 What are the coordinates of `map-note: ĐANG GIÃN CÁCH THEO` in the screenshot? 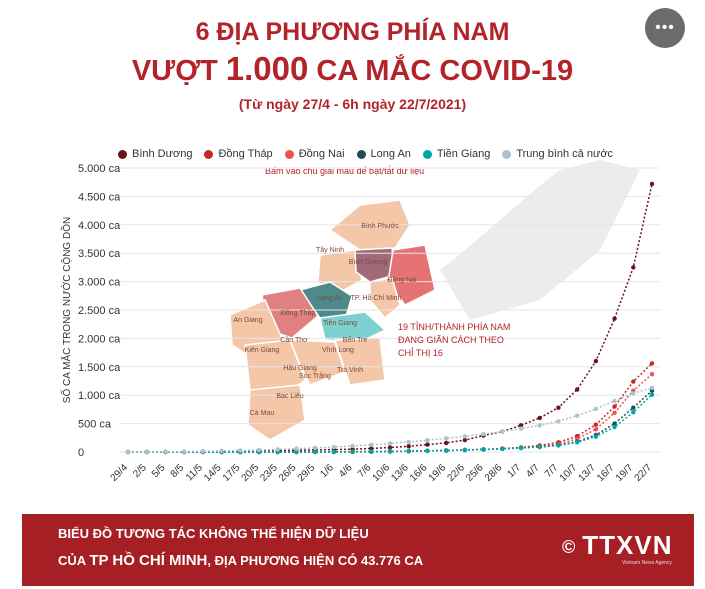 It's located at (451, 340).